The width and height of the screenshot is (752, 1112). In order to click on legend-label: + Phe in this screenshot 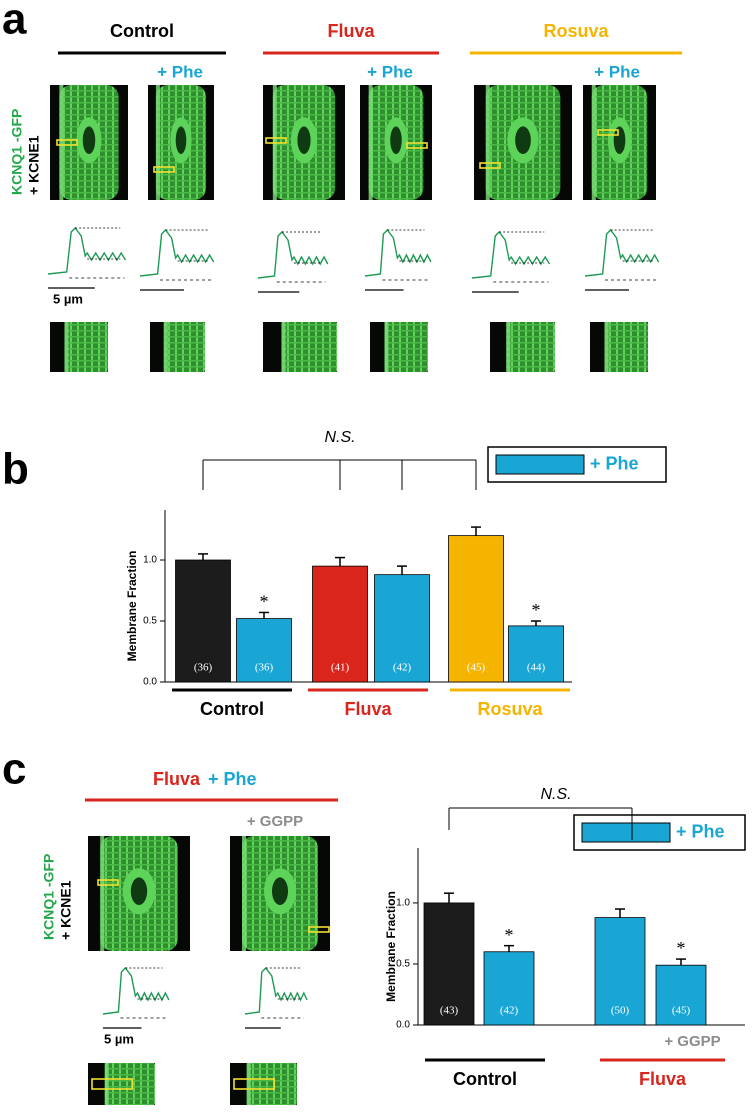, I will do `click(614, 463)`.